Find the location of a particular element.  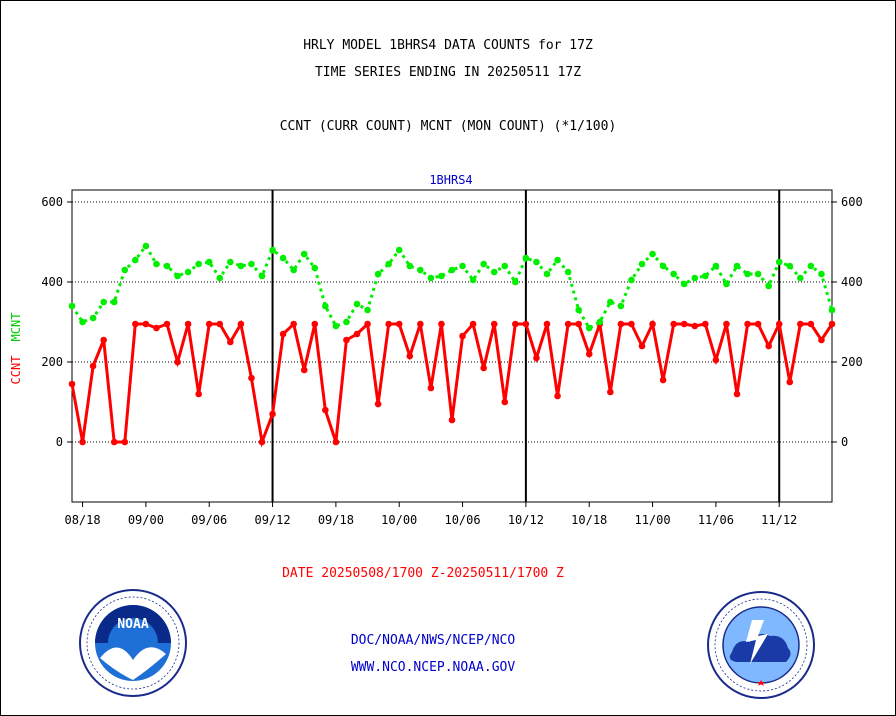

y-tick-label-right: 600 is located at coordinates (852, 202).